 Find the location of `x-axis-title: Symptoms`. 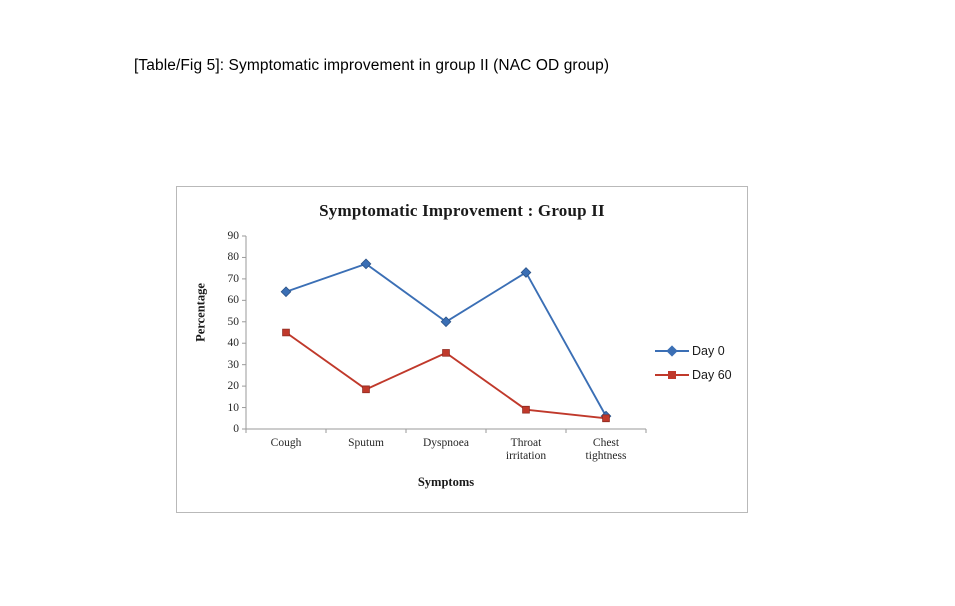

x-axis-title: Symptoms is located at coordinates (446, 482).